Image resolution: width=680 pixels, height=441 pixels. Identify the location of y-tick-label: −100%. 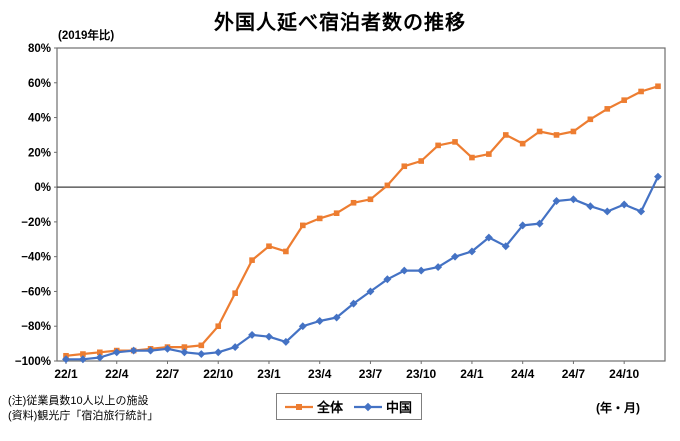
(33, 362).